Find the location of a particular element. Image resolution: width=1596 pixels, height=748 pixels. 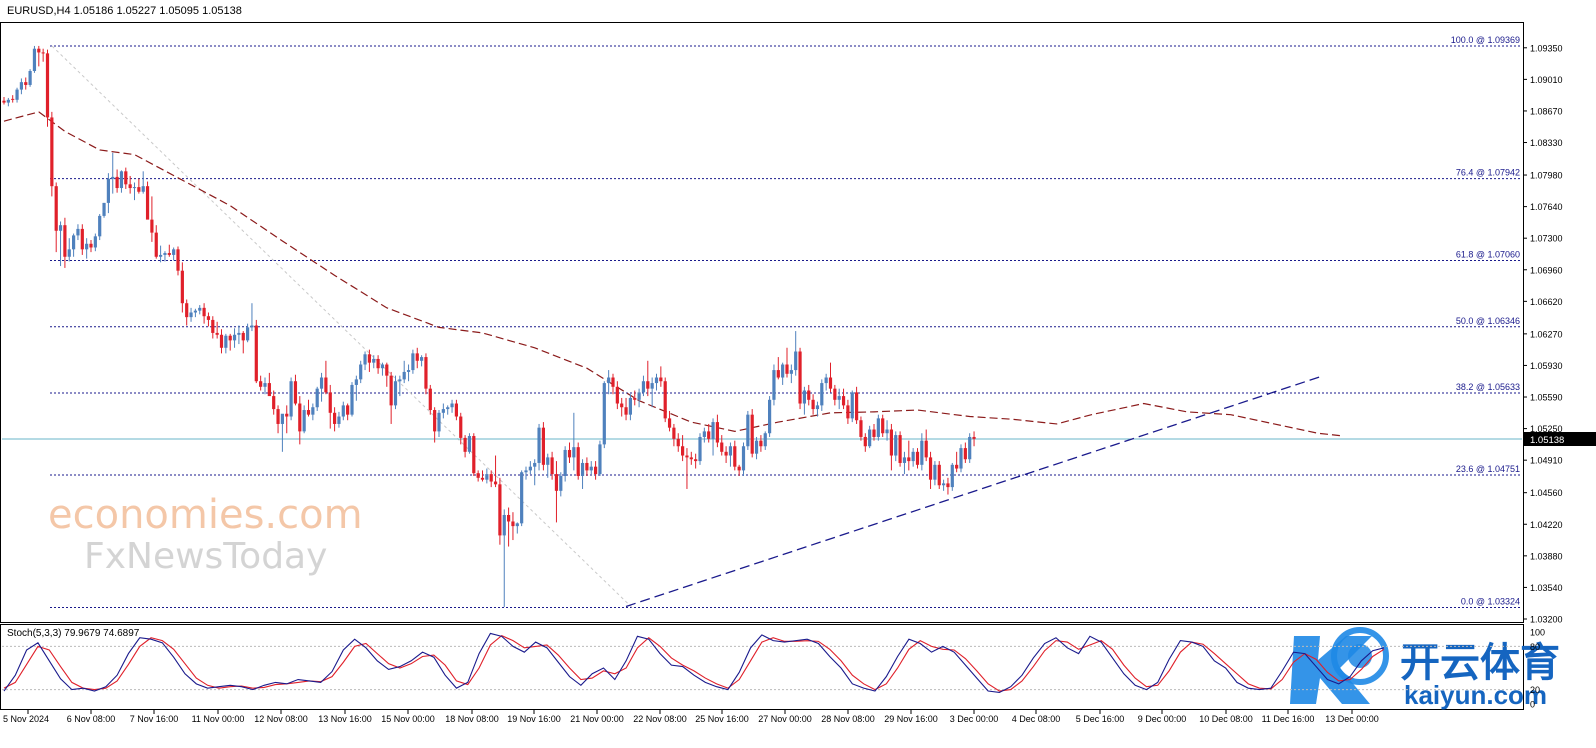

trendlines is located at coordinates (974, 491).